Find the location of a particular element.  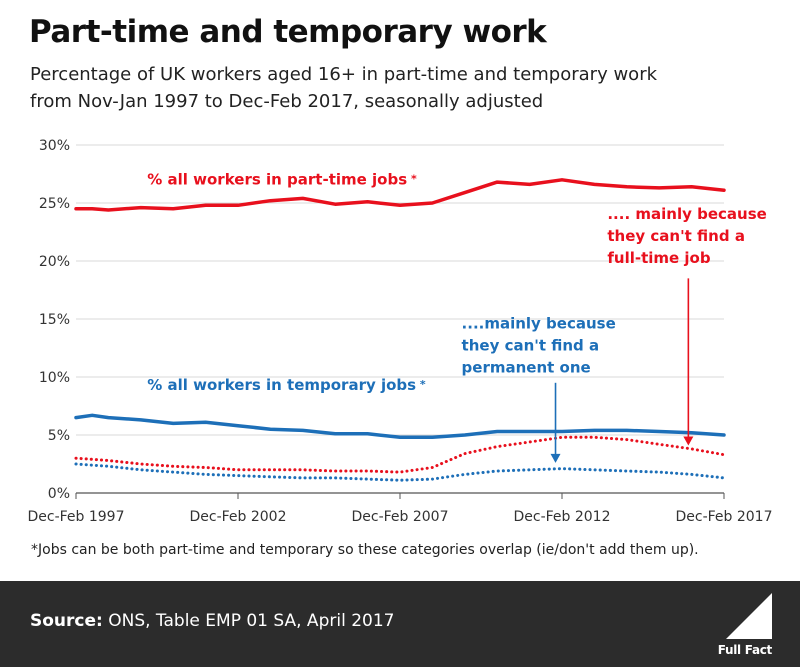

y-tick-label: 0% is located at coordinates (59, 494).